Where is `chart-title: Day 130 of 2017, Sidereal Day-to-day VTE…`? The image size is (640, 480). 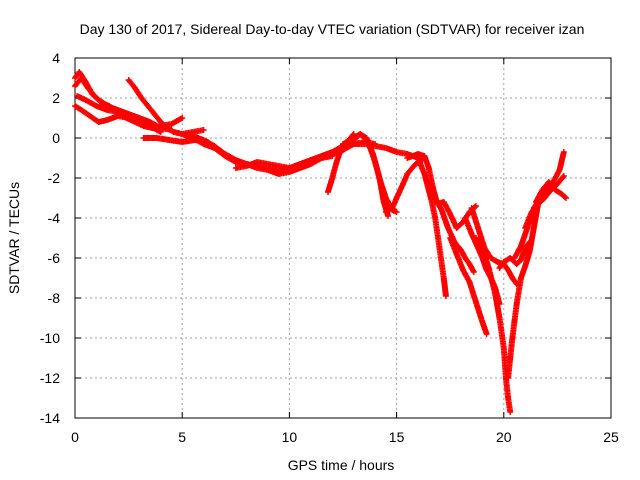 chart-title: Day 130 of 2017, Sidereal Day-to-day VTE… is located at coordinates (332, 29).